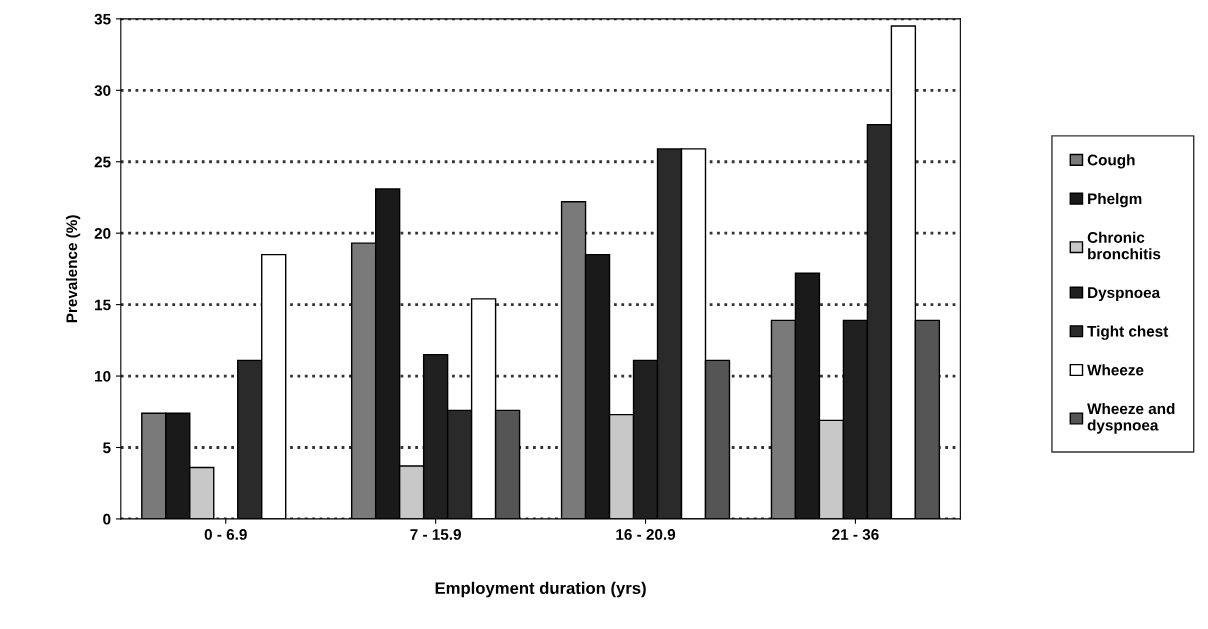 This screenshot has width=1208, height=629. I want to click on legend-label: Phelgm, so click(1115, 200).